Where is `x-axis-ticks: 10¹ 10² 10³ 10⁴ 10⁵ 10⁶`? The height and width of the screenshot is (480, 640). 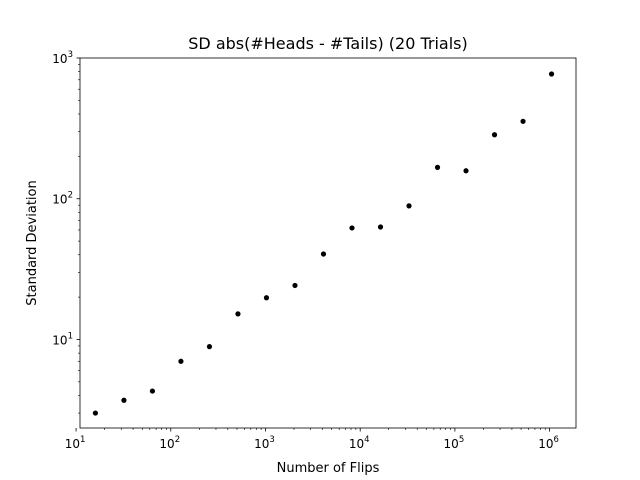 x-axis-ticks: 10¹ 10² 10³ 10⁴ 10⁵ 10⁶ is located at coordinates (312, 439).